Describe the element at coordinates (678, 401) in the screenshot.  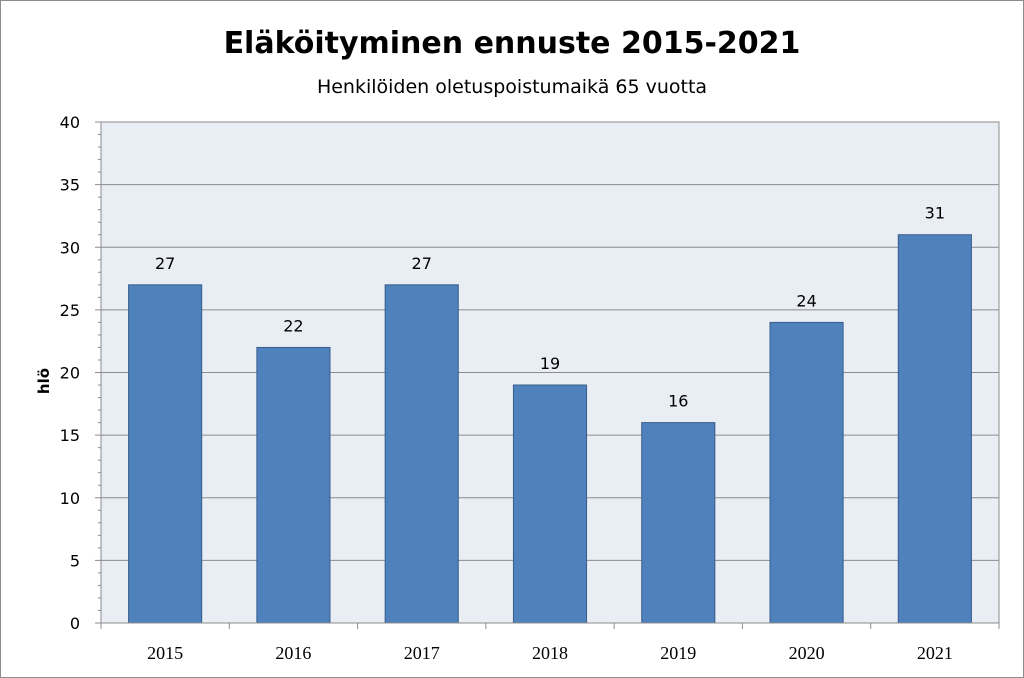
I see `data-label: 16` at that location.